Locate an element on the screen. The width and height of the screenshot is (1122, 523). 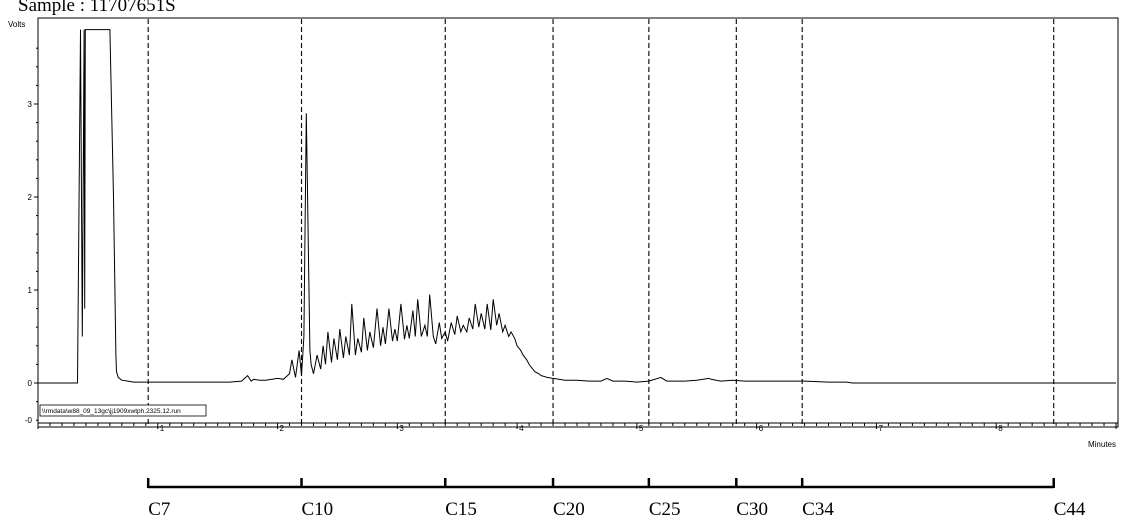
x-tick-label: 3 is located at coordinates (401, 428).